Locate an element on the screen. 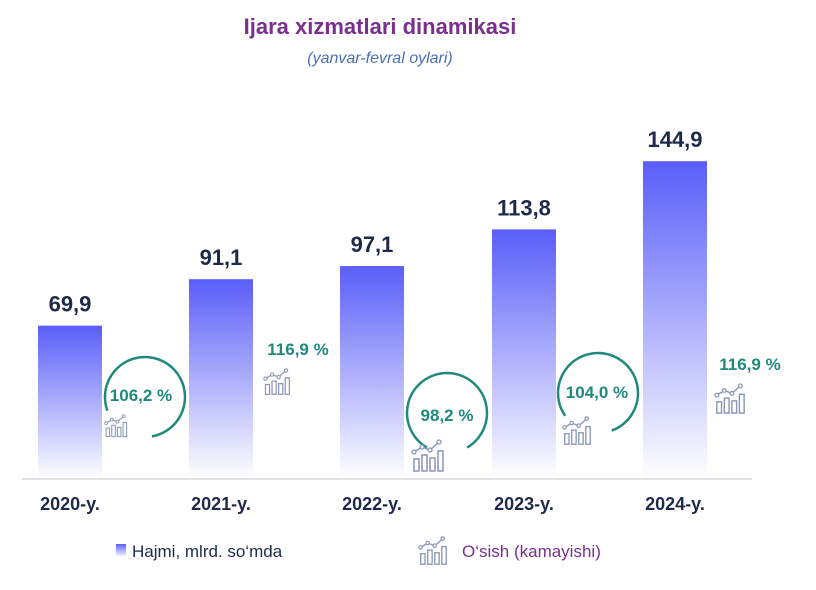 The width and height of the screenshot is (816, 590). x-tick-label: 2020-y. is located at coordinates (70, 504).